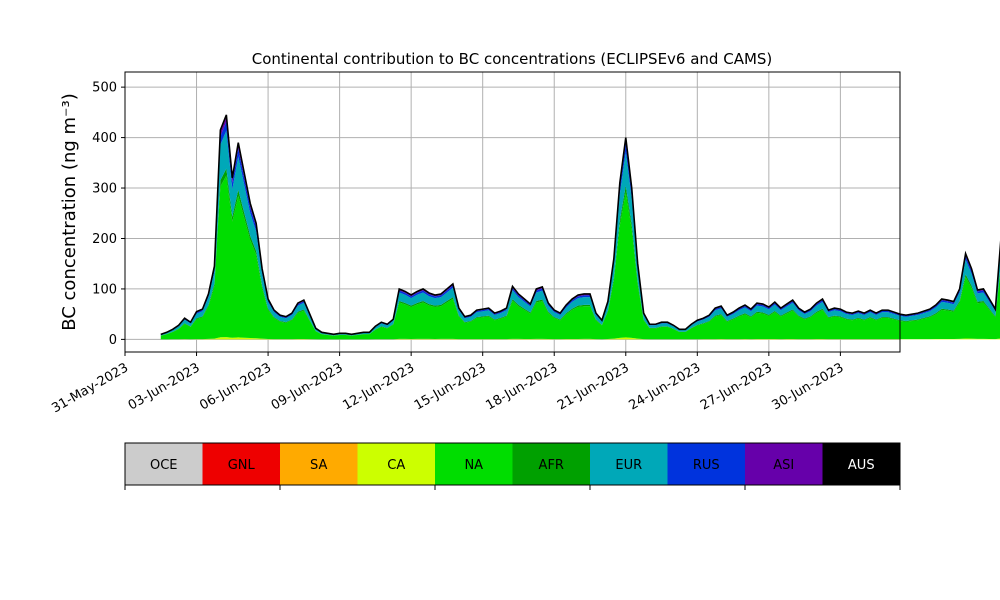 This screenshot has height=600, width=1000. What do you see at coordinates (307, 386) in the screenshot?
I see `x-tick-label: 09-Jun-2023` at bounding box center [307, 386].